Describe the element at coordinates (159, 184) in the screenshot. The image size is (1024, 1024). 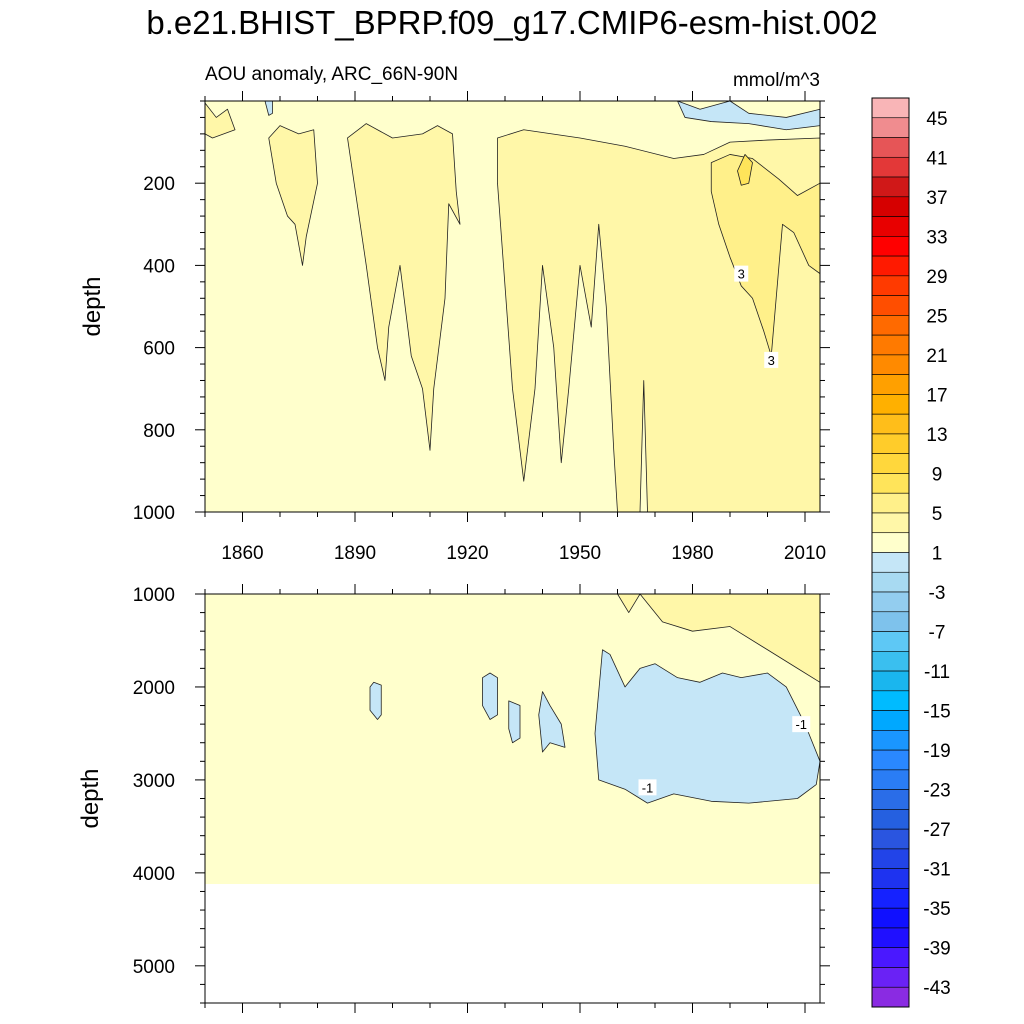
I see `upper-ytick-label-0: 200` at that location.